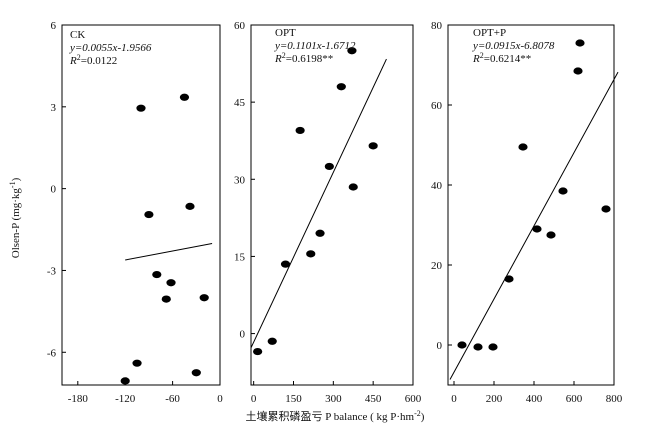 The width and height of the screenshot is (659, 446). I want to click on panel-ck-ytick-label-0: -6, so click(52, 353).